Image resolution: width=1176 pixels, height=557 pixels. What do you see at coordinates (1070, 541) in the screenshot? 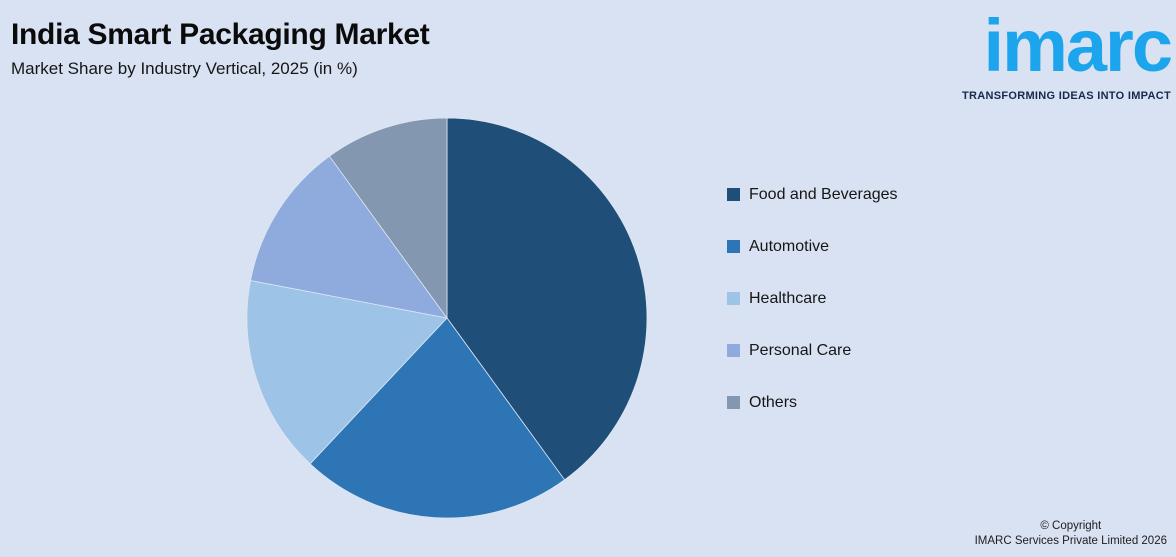
I see `copyright-line2: IMARC Services Private Limited 2026` at bounding box center [1070, 541].